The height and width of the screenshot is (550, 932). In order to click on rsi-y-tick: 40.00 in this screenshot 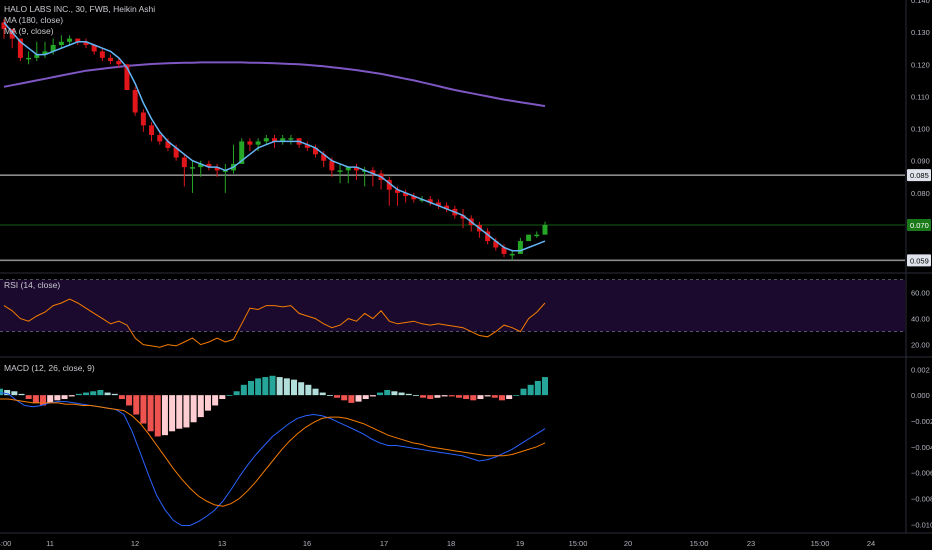, I will do `click(920, 319)`.